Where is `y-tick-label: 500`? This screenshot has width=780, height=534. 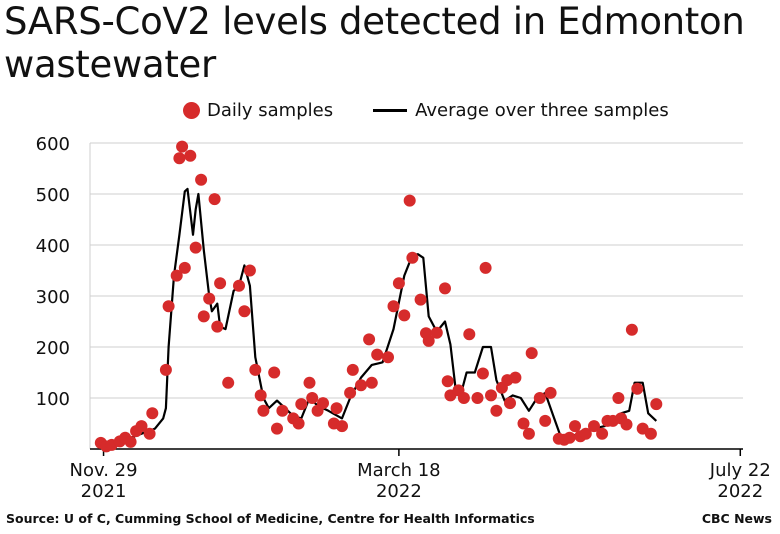
y-tick-label: 500 is located at coordinates (53, 195).